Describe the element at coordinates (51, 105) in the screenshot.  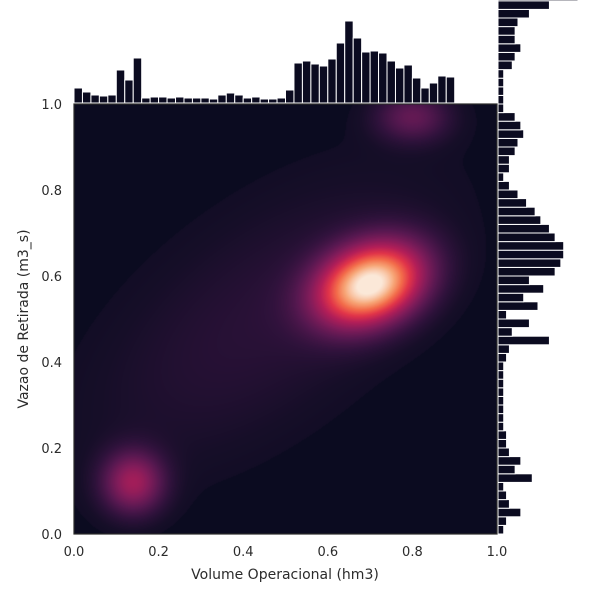
I see `y-tick-label: 1.0` at that location.